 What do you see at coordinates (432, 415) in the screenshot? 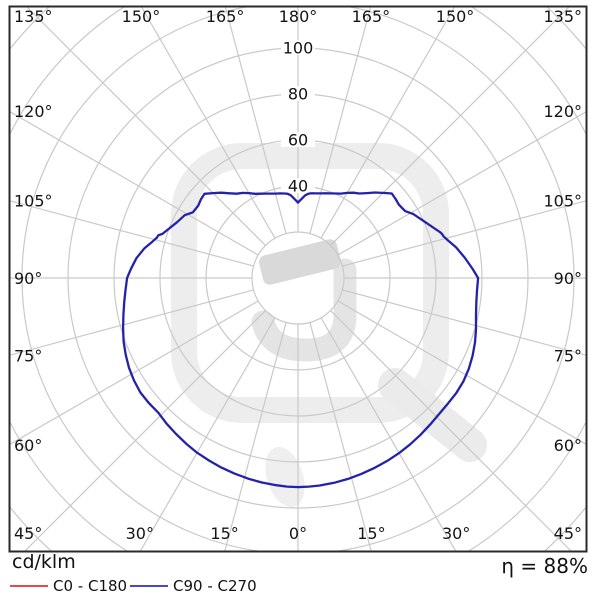
I see `watermark-tail` at bounding box center [432, 415].